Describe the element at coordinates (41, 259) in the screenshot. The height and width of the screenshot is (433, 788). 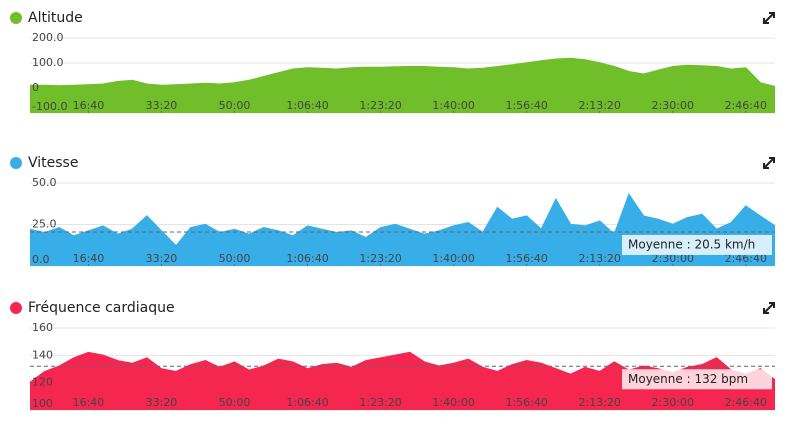
I see `y-tick-label: 0.0` at that location.